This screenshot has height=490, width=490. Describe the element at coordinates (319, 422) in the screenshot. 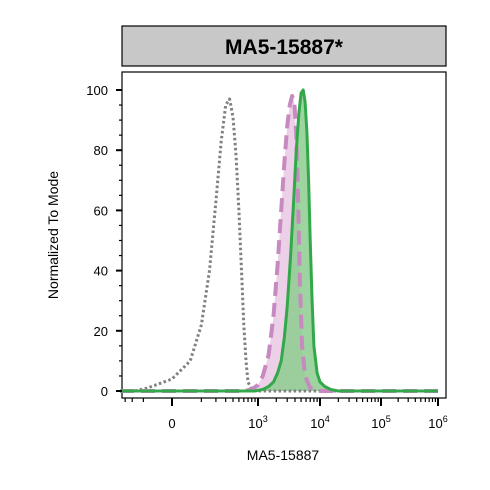

I see `x-tick-label: 10⁴` at that location.